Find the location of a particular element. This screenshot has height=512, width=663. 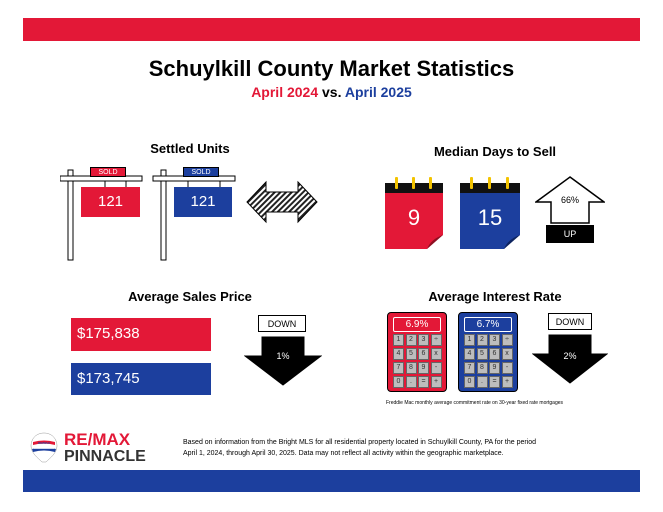

days-to-sell-change: 66% is located at coordinates (569, 200).